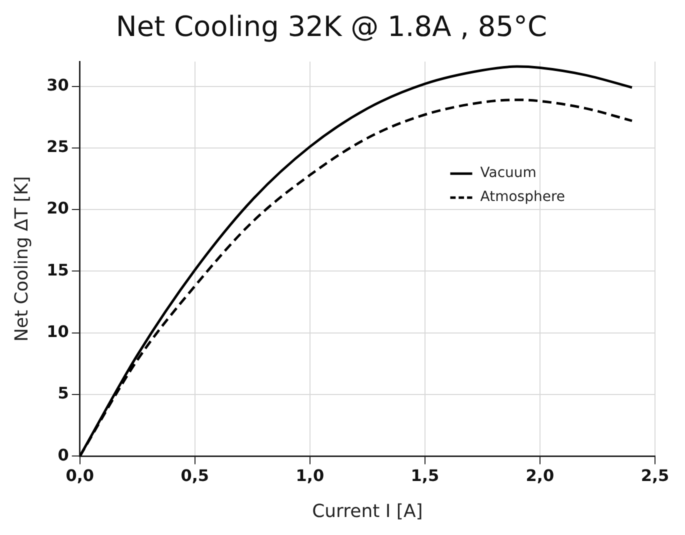 The width and height of the screenshot is (685, 535). What do you see at coordinates (425, 475) in the screenshot?
I see `x-tick-label: 1,5` at bounding box center [425, 475].